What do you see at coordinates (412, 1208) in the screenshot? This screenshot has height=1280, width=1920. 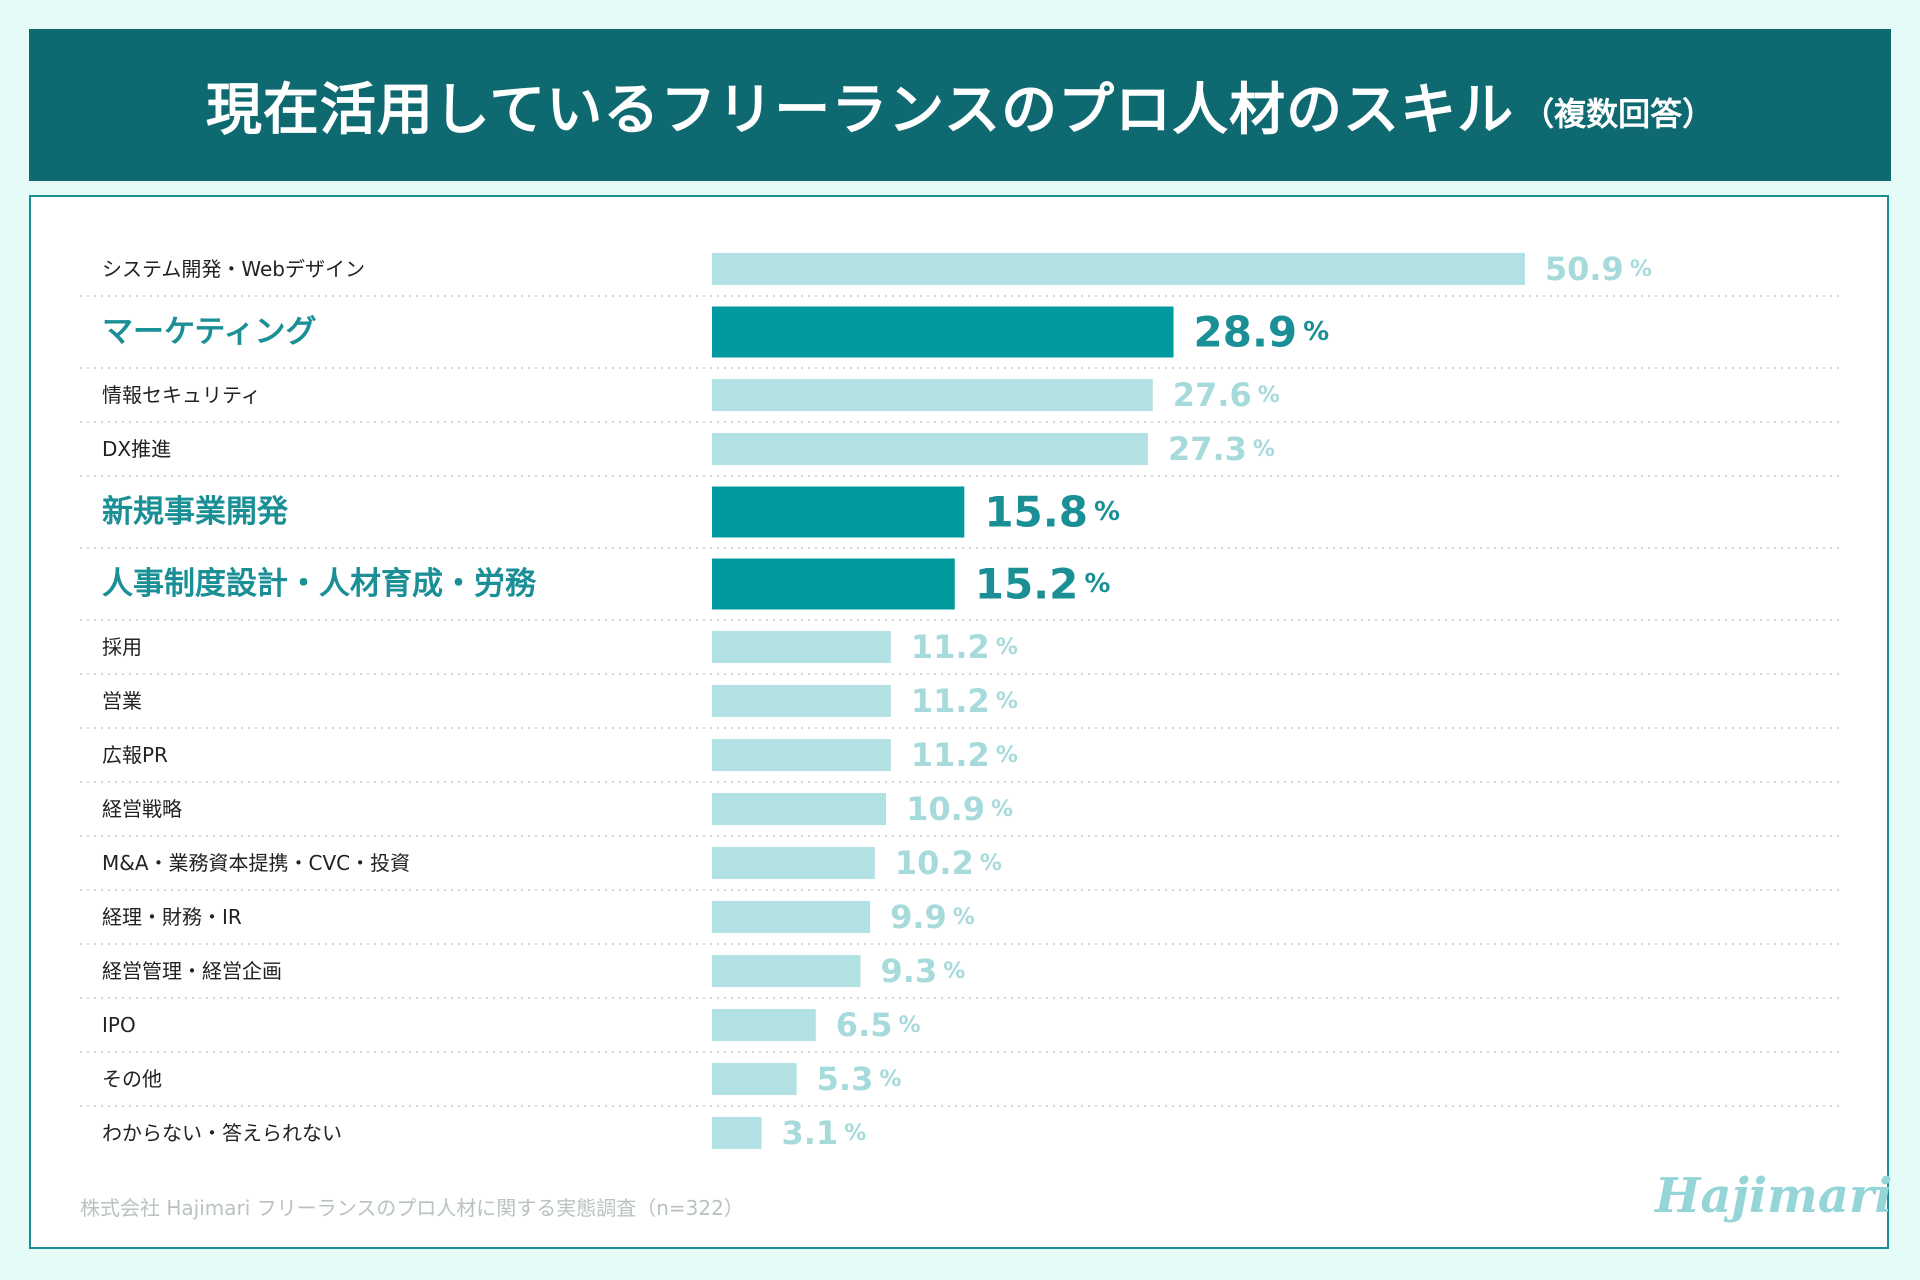 I see `source-note: 株式会社 Hajimari フリーランスのプロ人材に関する実態調査（n=322）` at bounding box center [412, 1208].